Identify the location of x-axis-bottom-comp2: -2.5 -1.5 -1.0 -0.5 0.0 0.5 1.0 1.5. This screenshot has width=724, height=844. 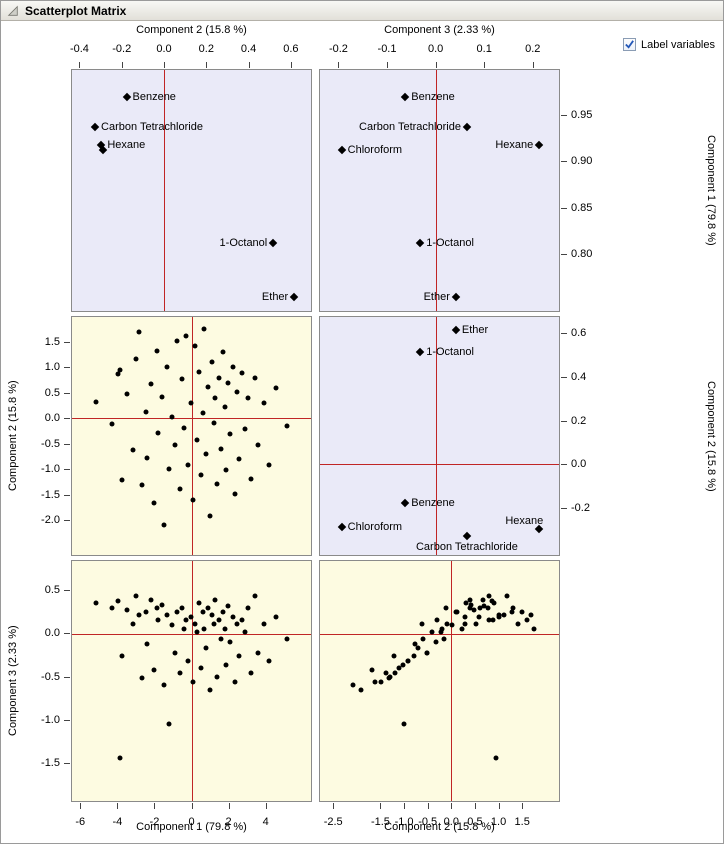
(439, 816).